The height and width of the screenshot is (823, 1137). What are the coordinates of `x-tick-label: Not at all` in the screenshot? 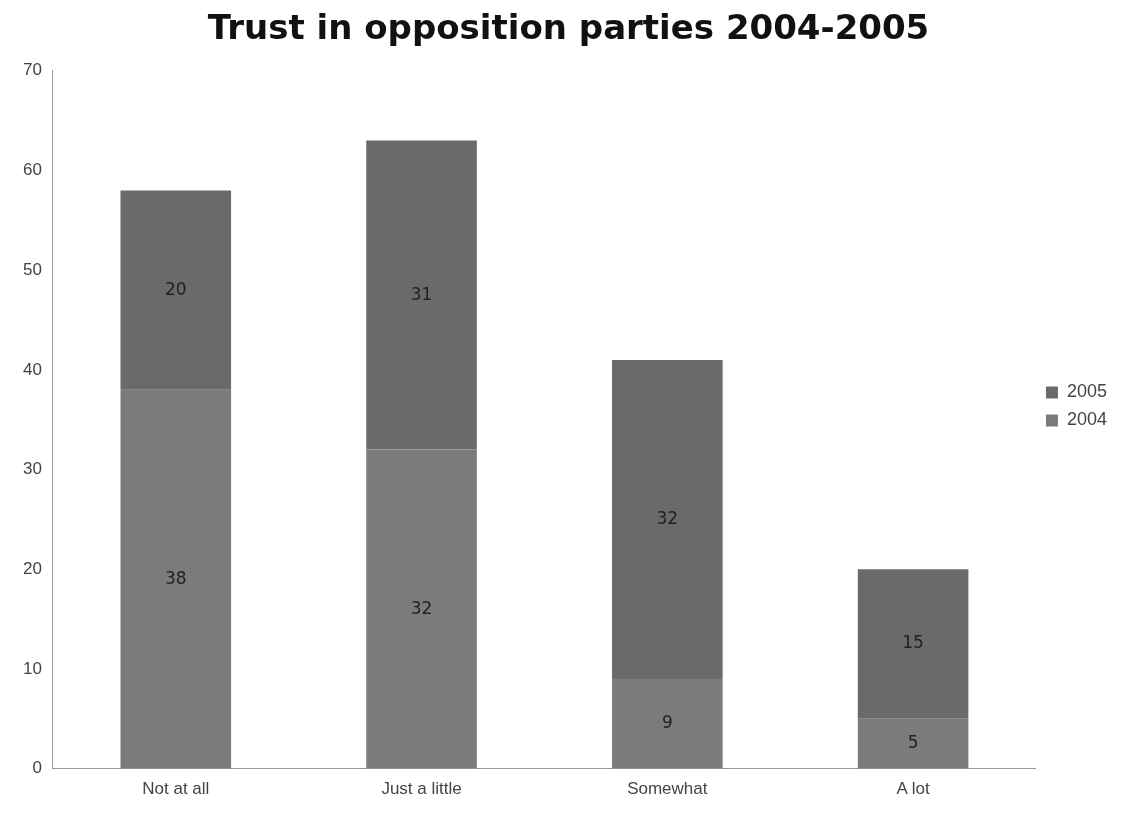 It's located at (176, 789).